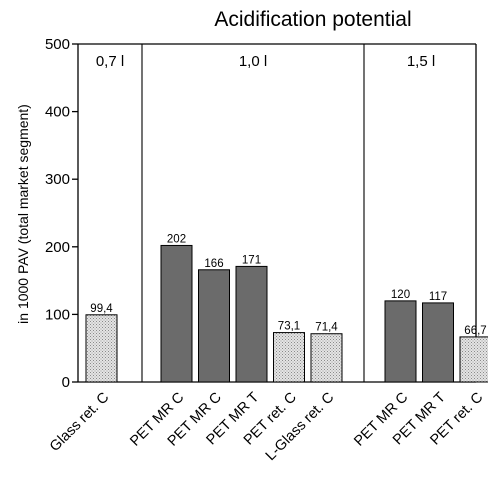 Image resolution: width=488 pixels, height=497 pixels. I want to click on bar-value-label: 202, so click(176, 239).